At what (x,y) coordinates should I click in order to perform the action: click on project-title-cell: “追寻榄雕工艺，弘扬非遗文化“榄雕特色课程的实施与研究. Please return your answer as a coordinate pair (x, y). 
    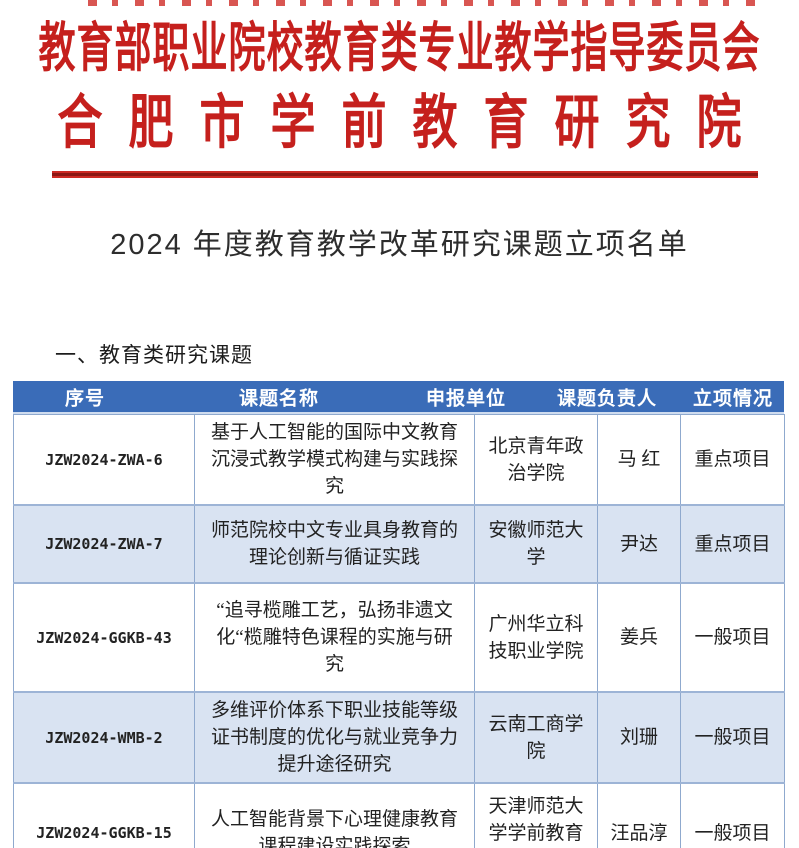
    Looking at the image, I should click on (334, 637).